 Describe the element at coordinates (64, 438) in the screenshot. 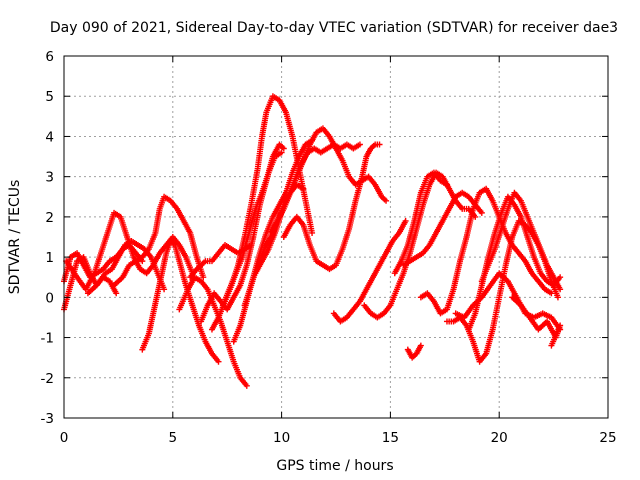

I see `x-tick-label: 0` at that location.